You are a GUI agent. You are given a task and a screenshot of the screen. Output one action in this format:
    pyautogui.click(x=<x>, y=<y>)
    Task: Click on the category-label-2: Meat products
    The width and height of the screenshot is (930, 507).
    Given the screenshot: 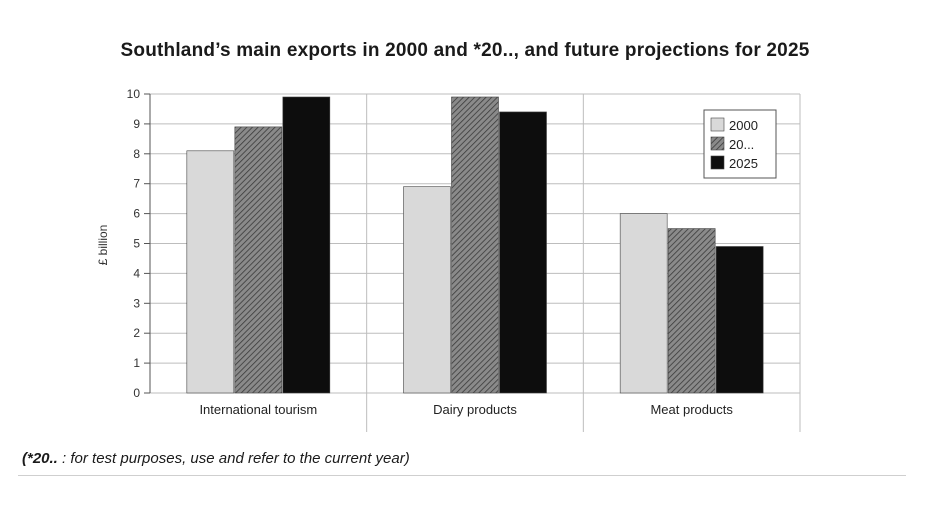 What is the action you would take?
    pyautogui.click(x=691, y=409)
    